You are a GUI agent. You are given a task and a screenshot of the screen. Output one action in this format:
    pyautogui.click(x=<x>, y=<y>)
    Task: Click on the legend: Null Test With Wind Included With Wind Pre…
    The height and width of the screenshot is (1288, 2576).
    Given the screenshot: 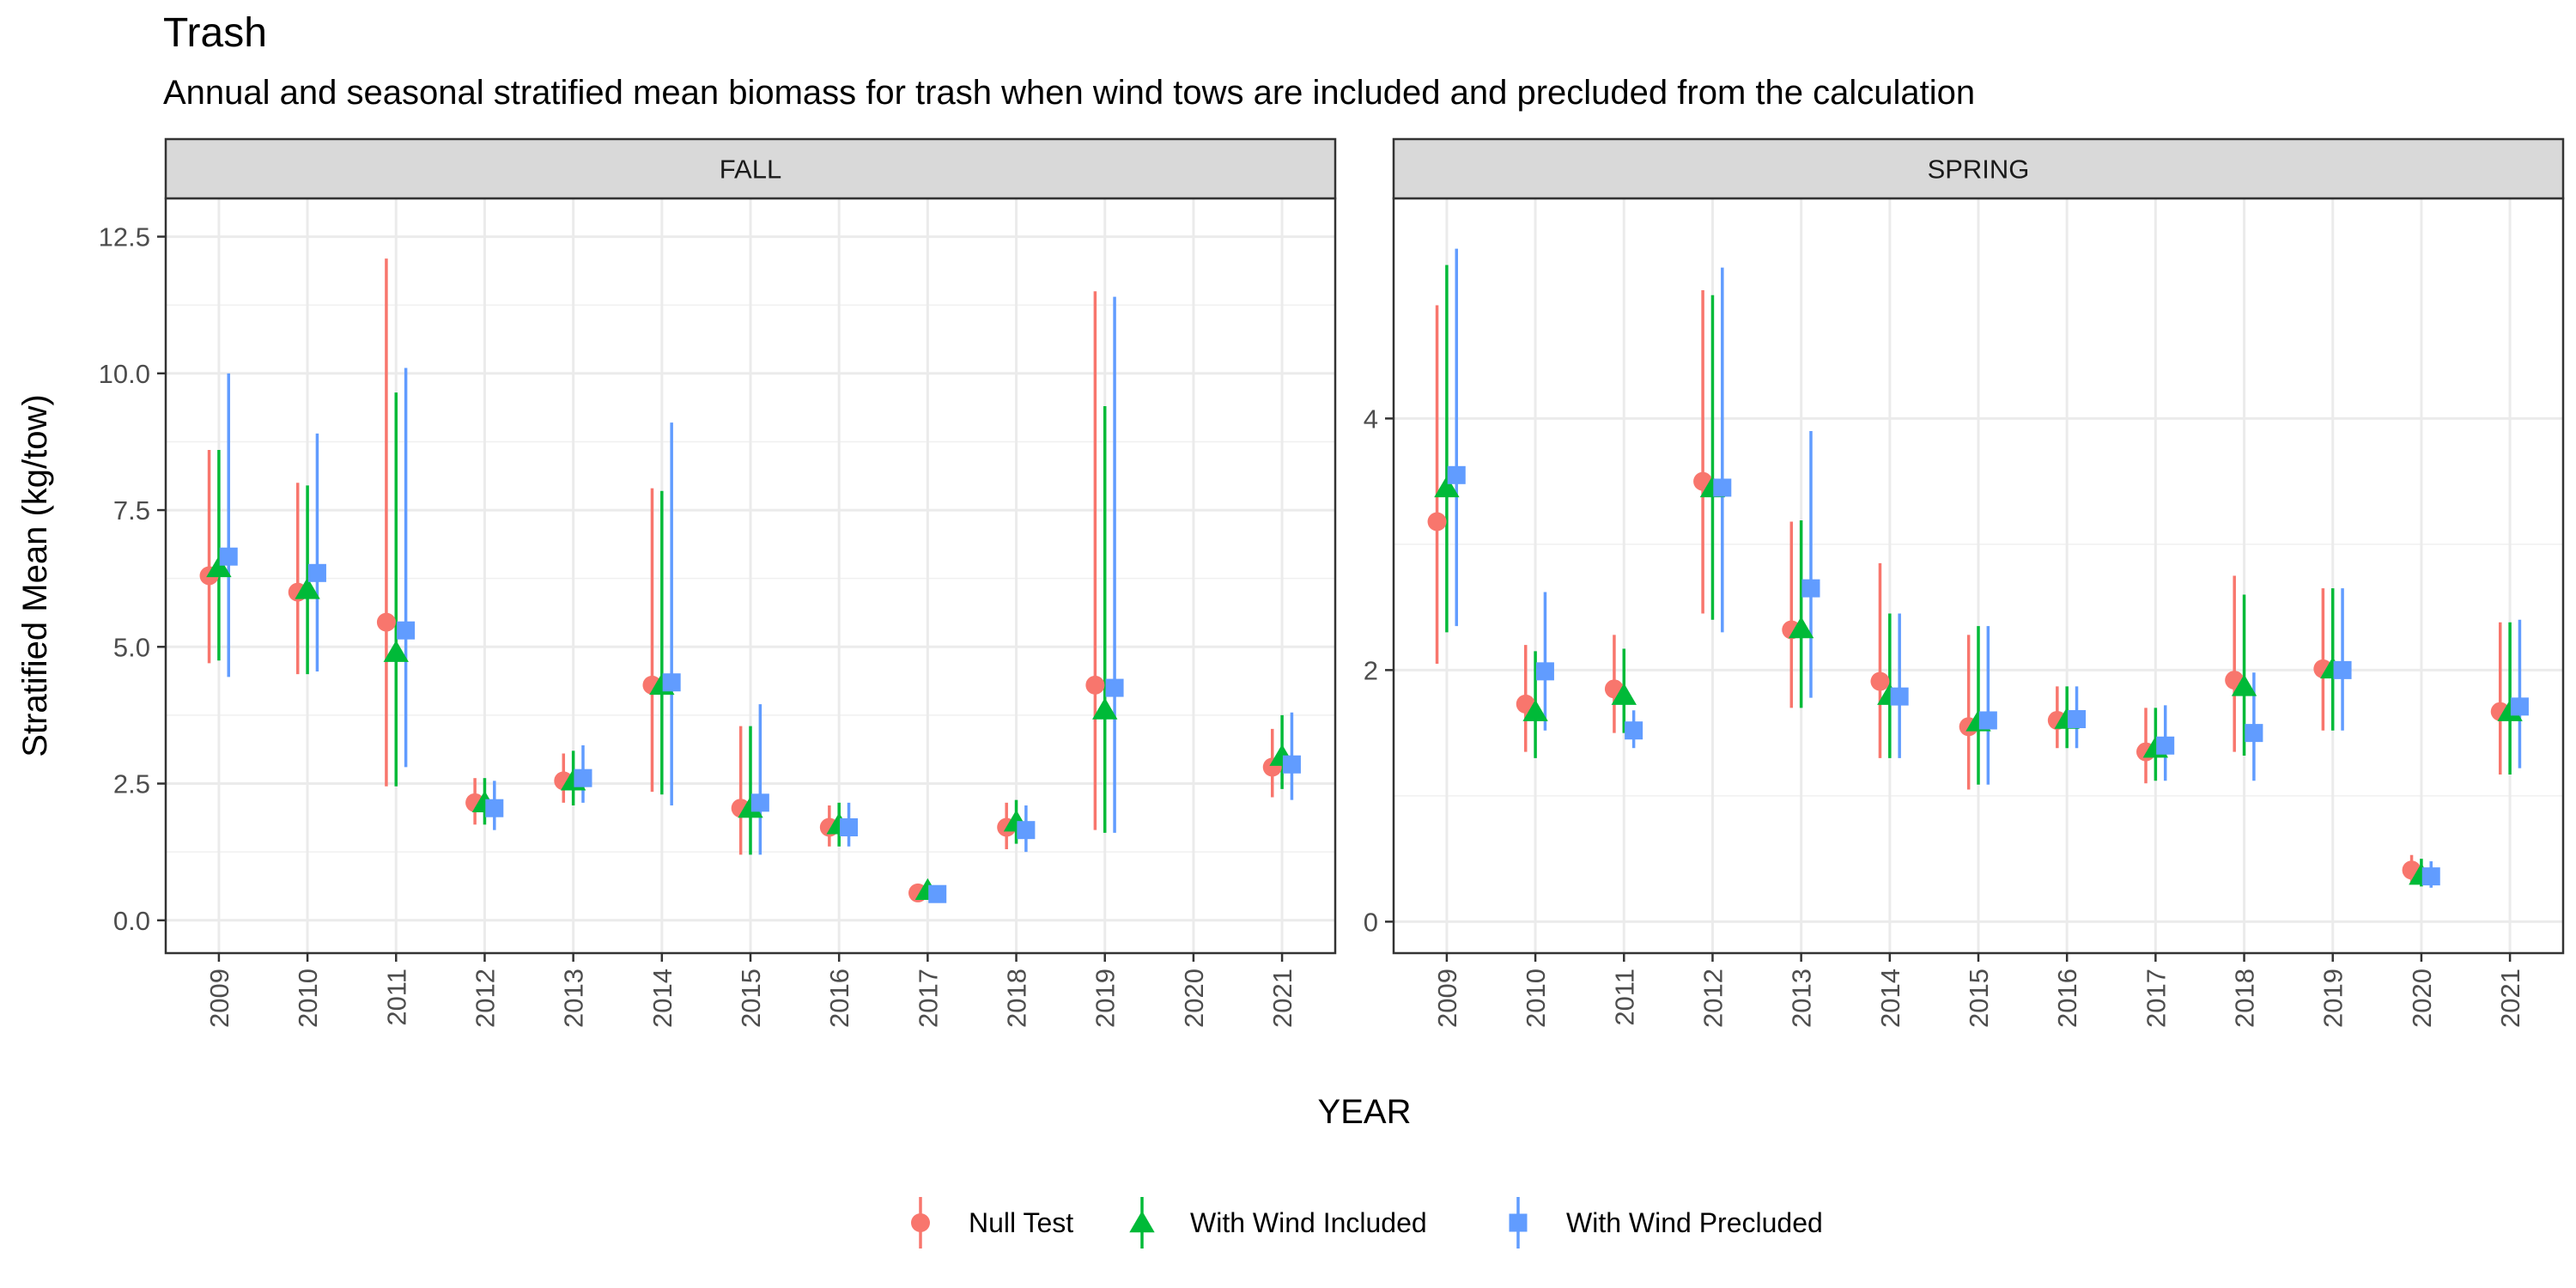 What is the action you would take?
    pyautogui.click(x=1367, y=1223)
    